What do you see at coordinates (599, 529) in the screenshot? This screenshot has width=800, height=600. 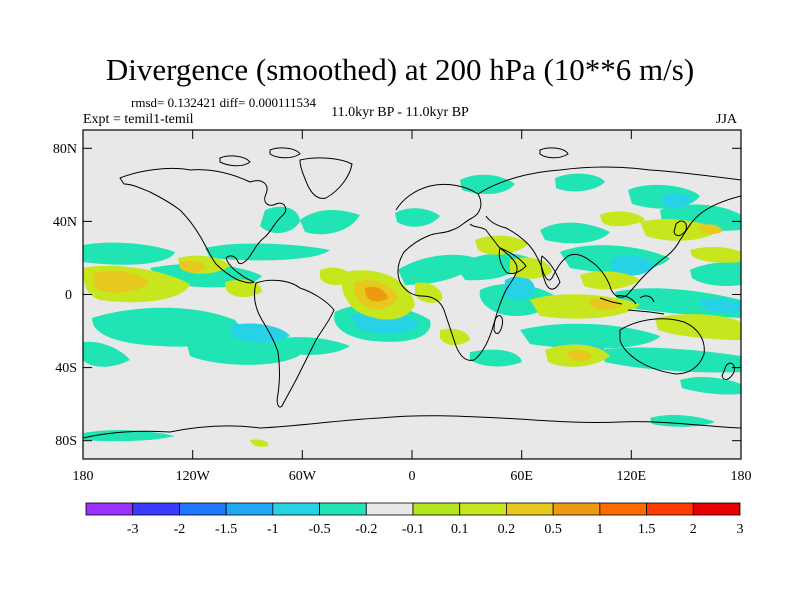 I see `colorbar-label: 1` at bounding box center [599, 529].